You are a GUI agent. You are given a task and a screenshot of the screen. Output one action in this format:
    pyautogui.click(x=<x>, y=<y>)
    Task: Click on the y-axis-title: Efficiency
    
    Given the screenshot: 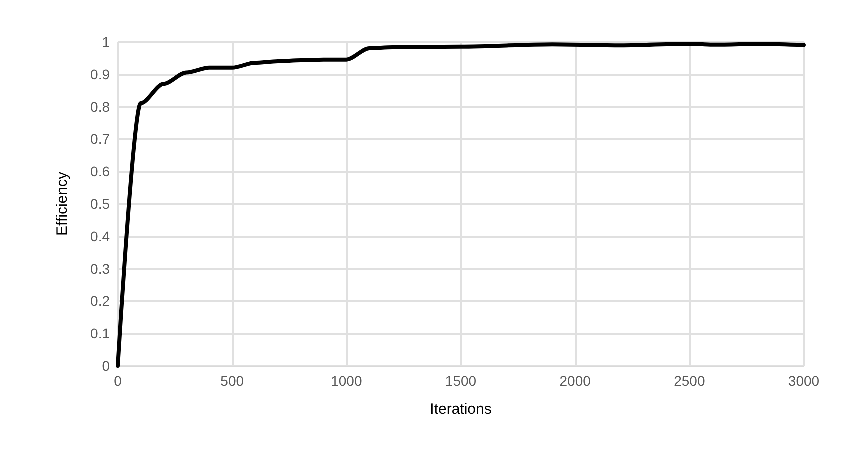 What is the action you would take?
    pyautogui.click(x=62, y=204)
    